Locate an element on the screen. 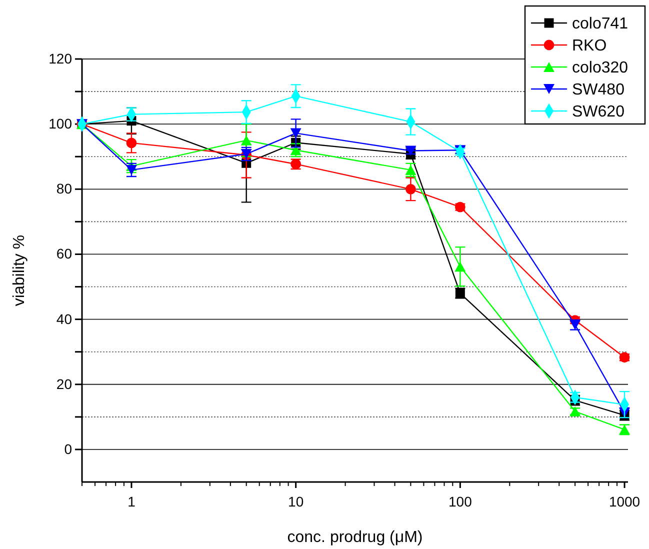 The height and width of the screenshot is (549, 649). y-tick-label: 20 is located at coordinates (64, 384).